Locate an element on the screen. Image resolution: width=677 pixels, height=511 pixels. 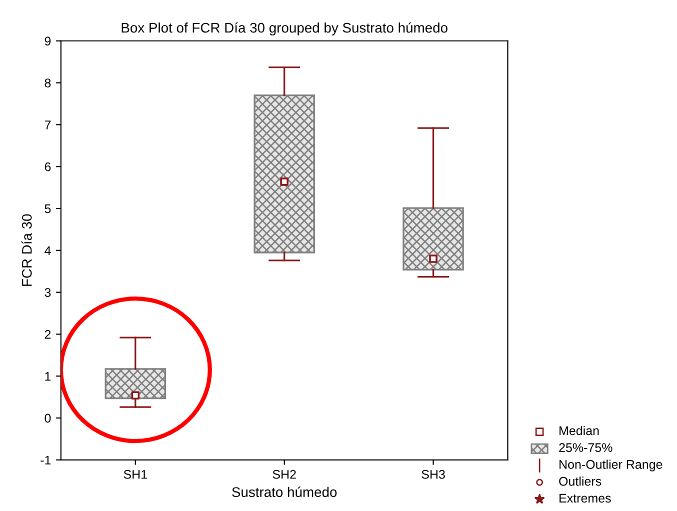
y-tick-label: -1 is located at coordinates (45, 460).